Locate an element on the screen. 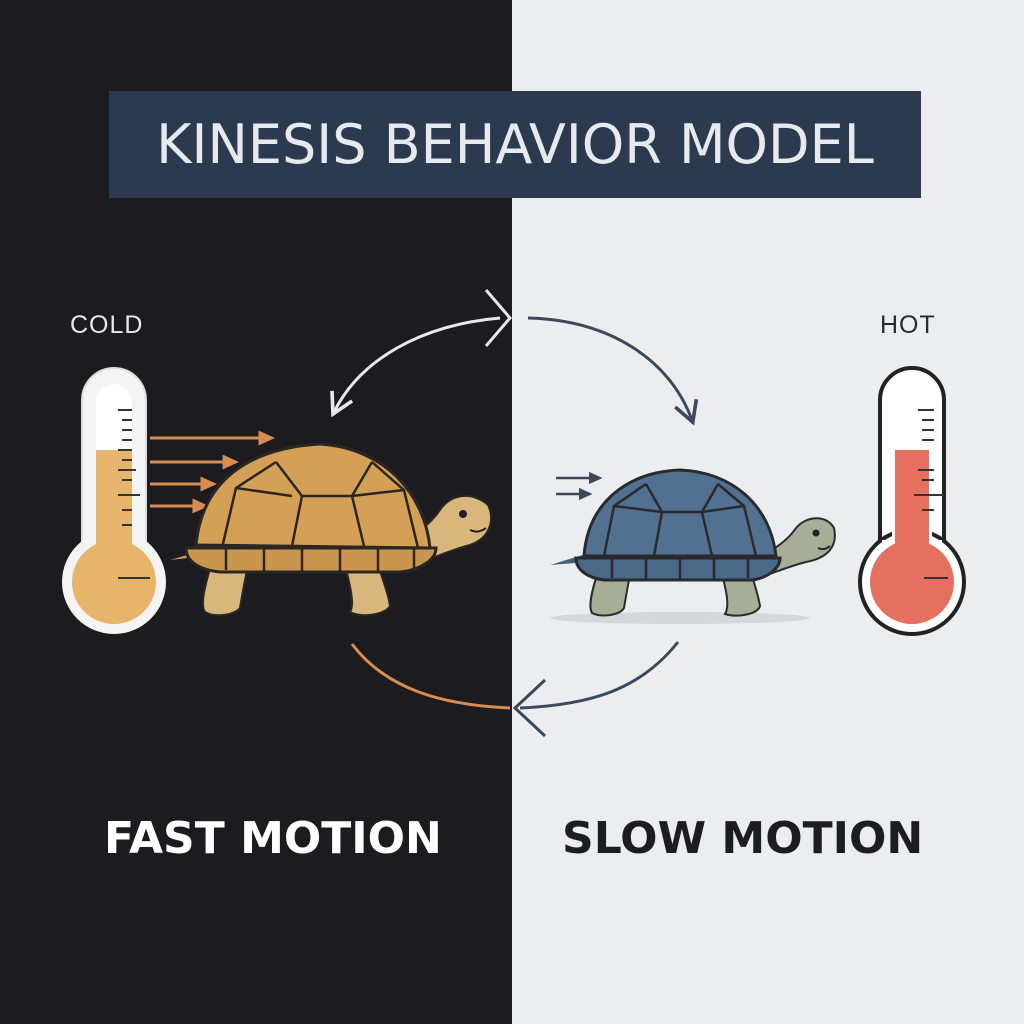  diagram-title: KINESIS BEHAVIOR MODEL is located at coordinates (515, 144).